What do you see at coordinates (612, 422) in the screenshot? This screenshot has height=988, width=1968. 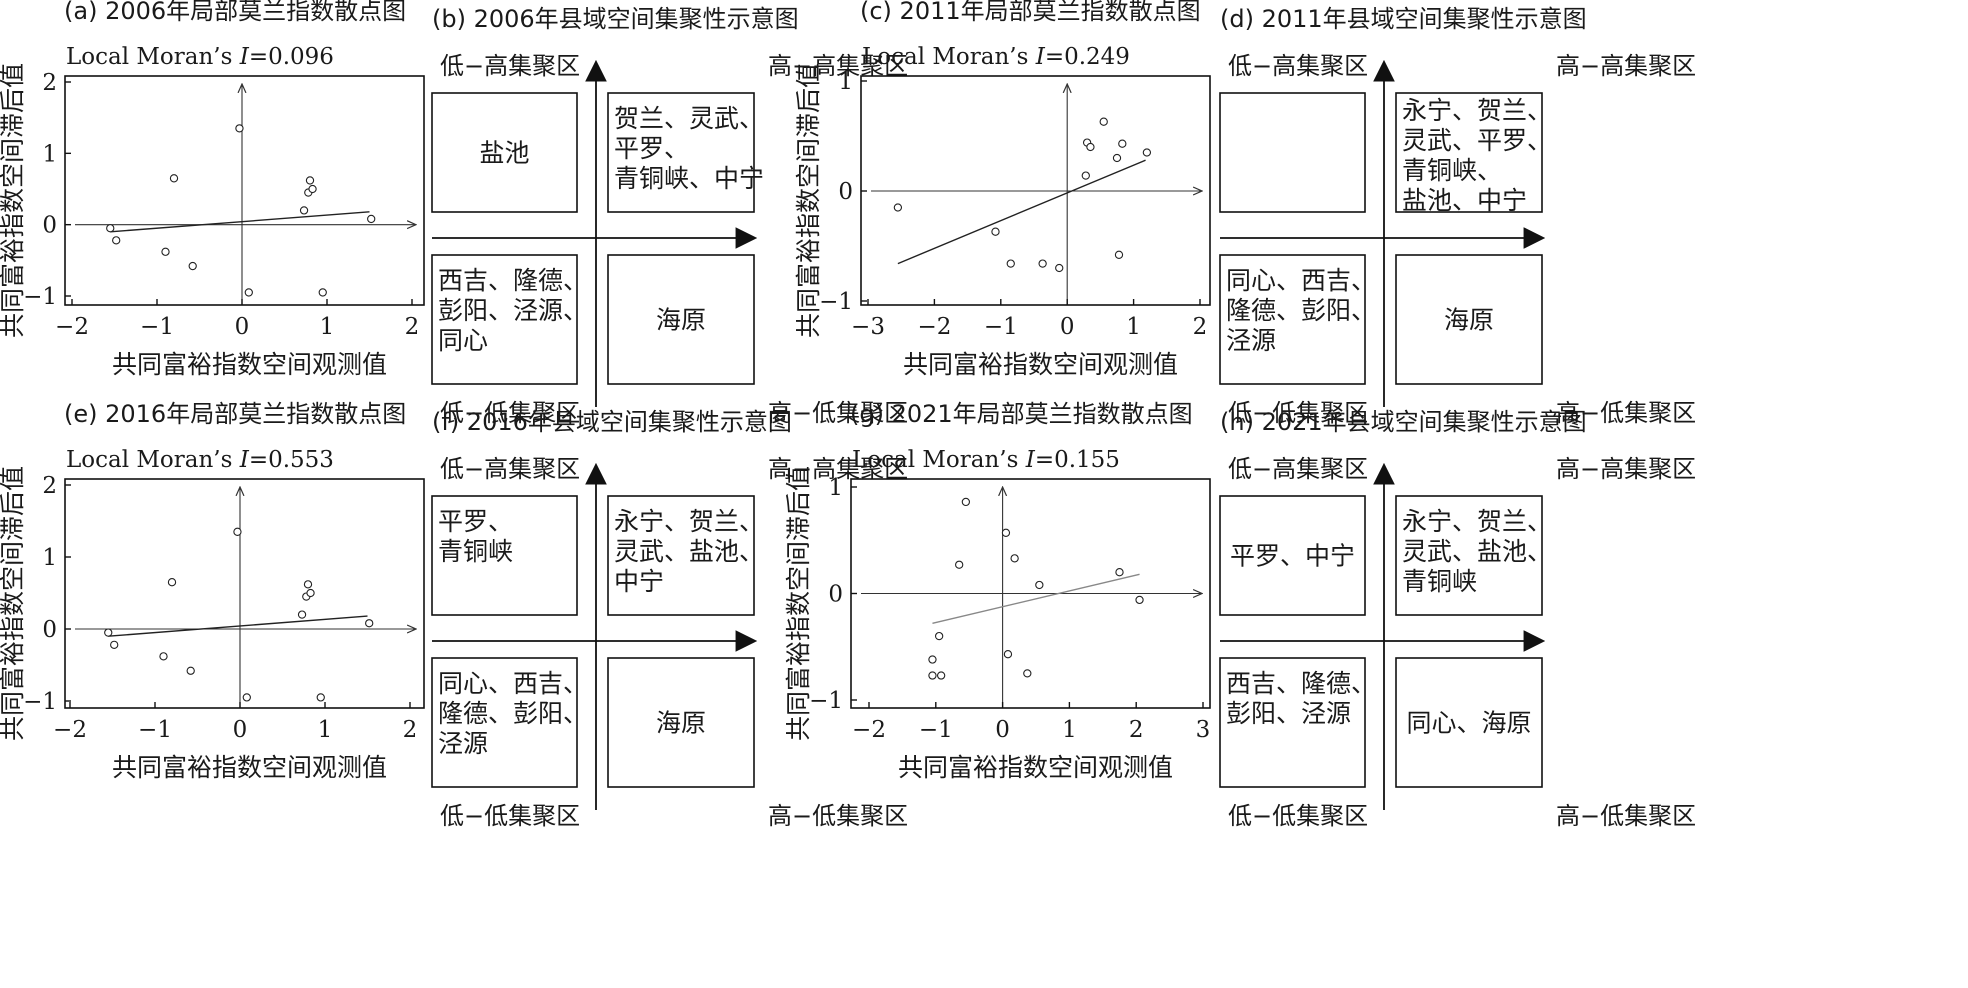 I see `panel-title: (f) 2016年县域空间集聚性示意图` at bounding box center [612, 422].